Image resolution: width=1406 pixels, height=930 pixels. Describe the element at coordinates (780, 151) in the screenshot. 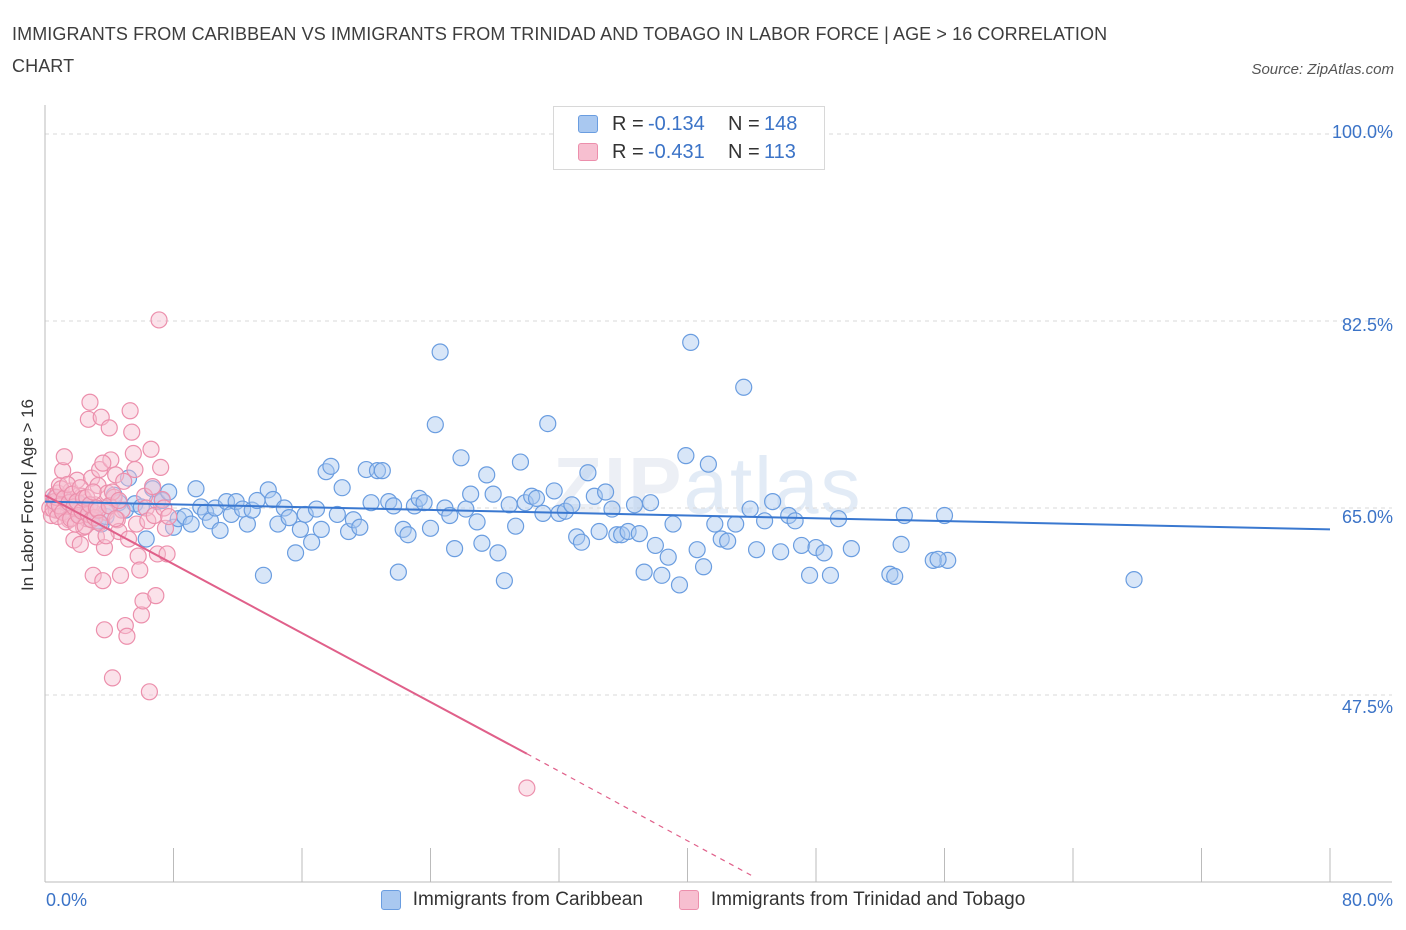

I see `legend-n-value: 113` at that location.